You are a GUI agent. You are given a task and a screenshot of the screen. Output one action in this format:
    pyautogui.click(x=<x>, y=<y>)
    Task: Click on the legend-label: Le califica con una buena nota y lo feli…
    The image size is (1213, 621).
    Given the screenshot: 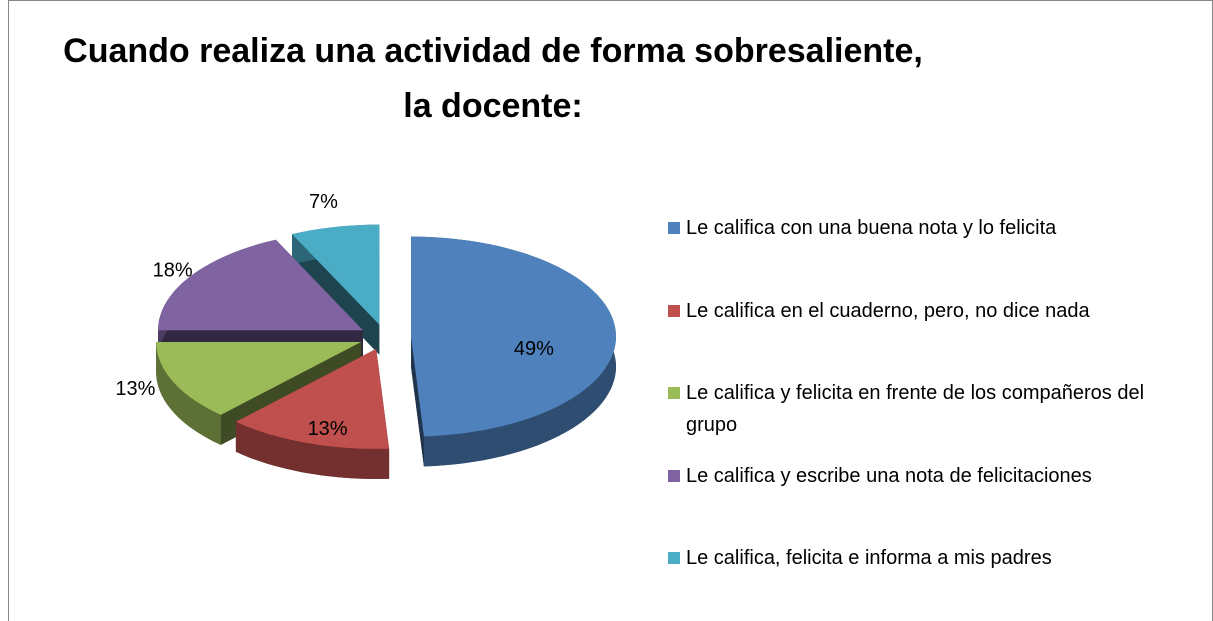 What is the action you would take?
    pyautogui.click(x=871, y=228)
    